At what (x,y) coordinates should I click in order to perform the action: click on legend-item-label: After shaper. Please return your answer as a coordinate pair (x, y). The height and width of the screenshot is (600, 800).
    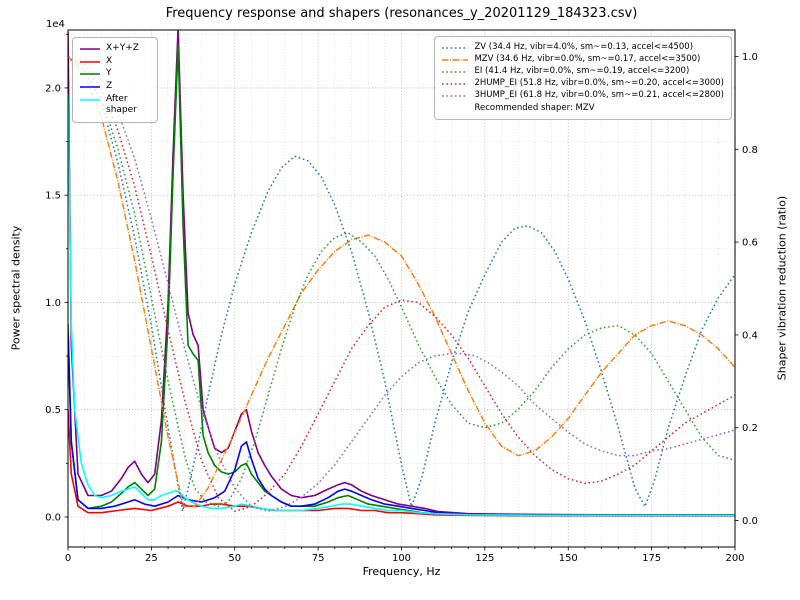
    Looking at the image, I should click on (121, 104).